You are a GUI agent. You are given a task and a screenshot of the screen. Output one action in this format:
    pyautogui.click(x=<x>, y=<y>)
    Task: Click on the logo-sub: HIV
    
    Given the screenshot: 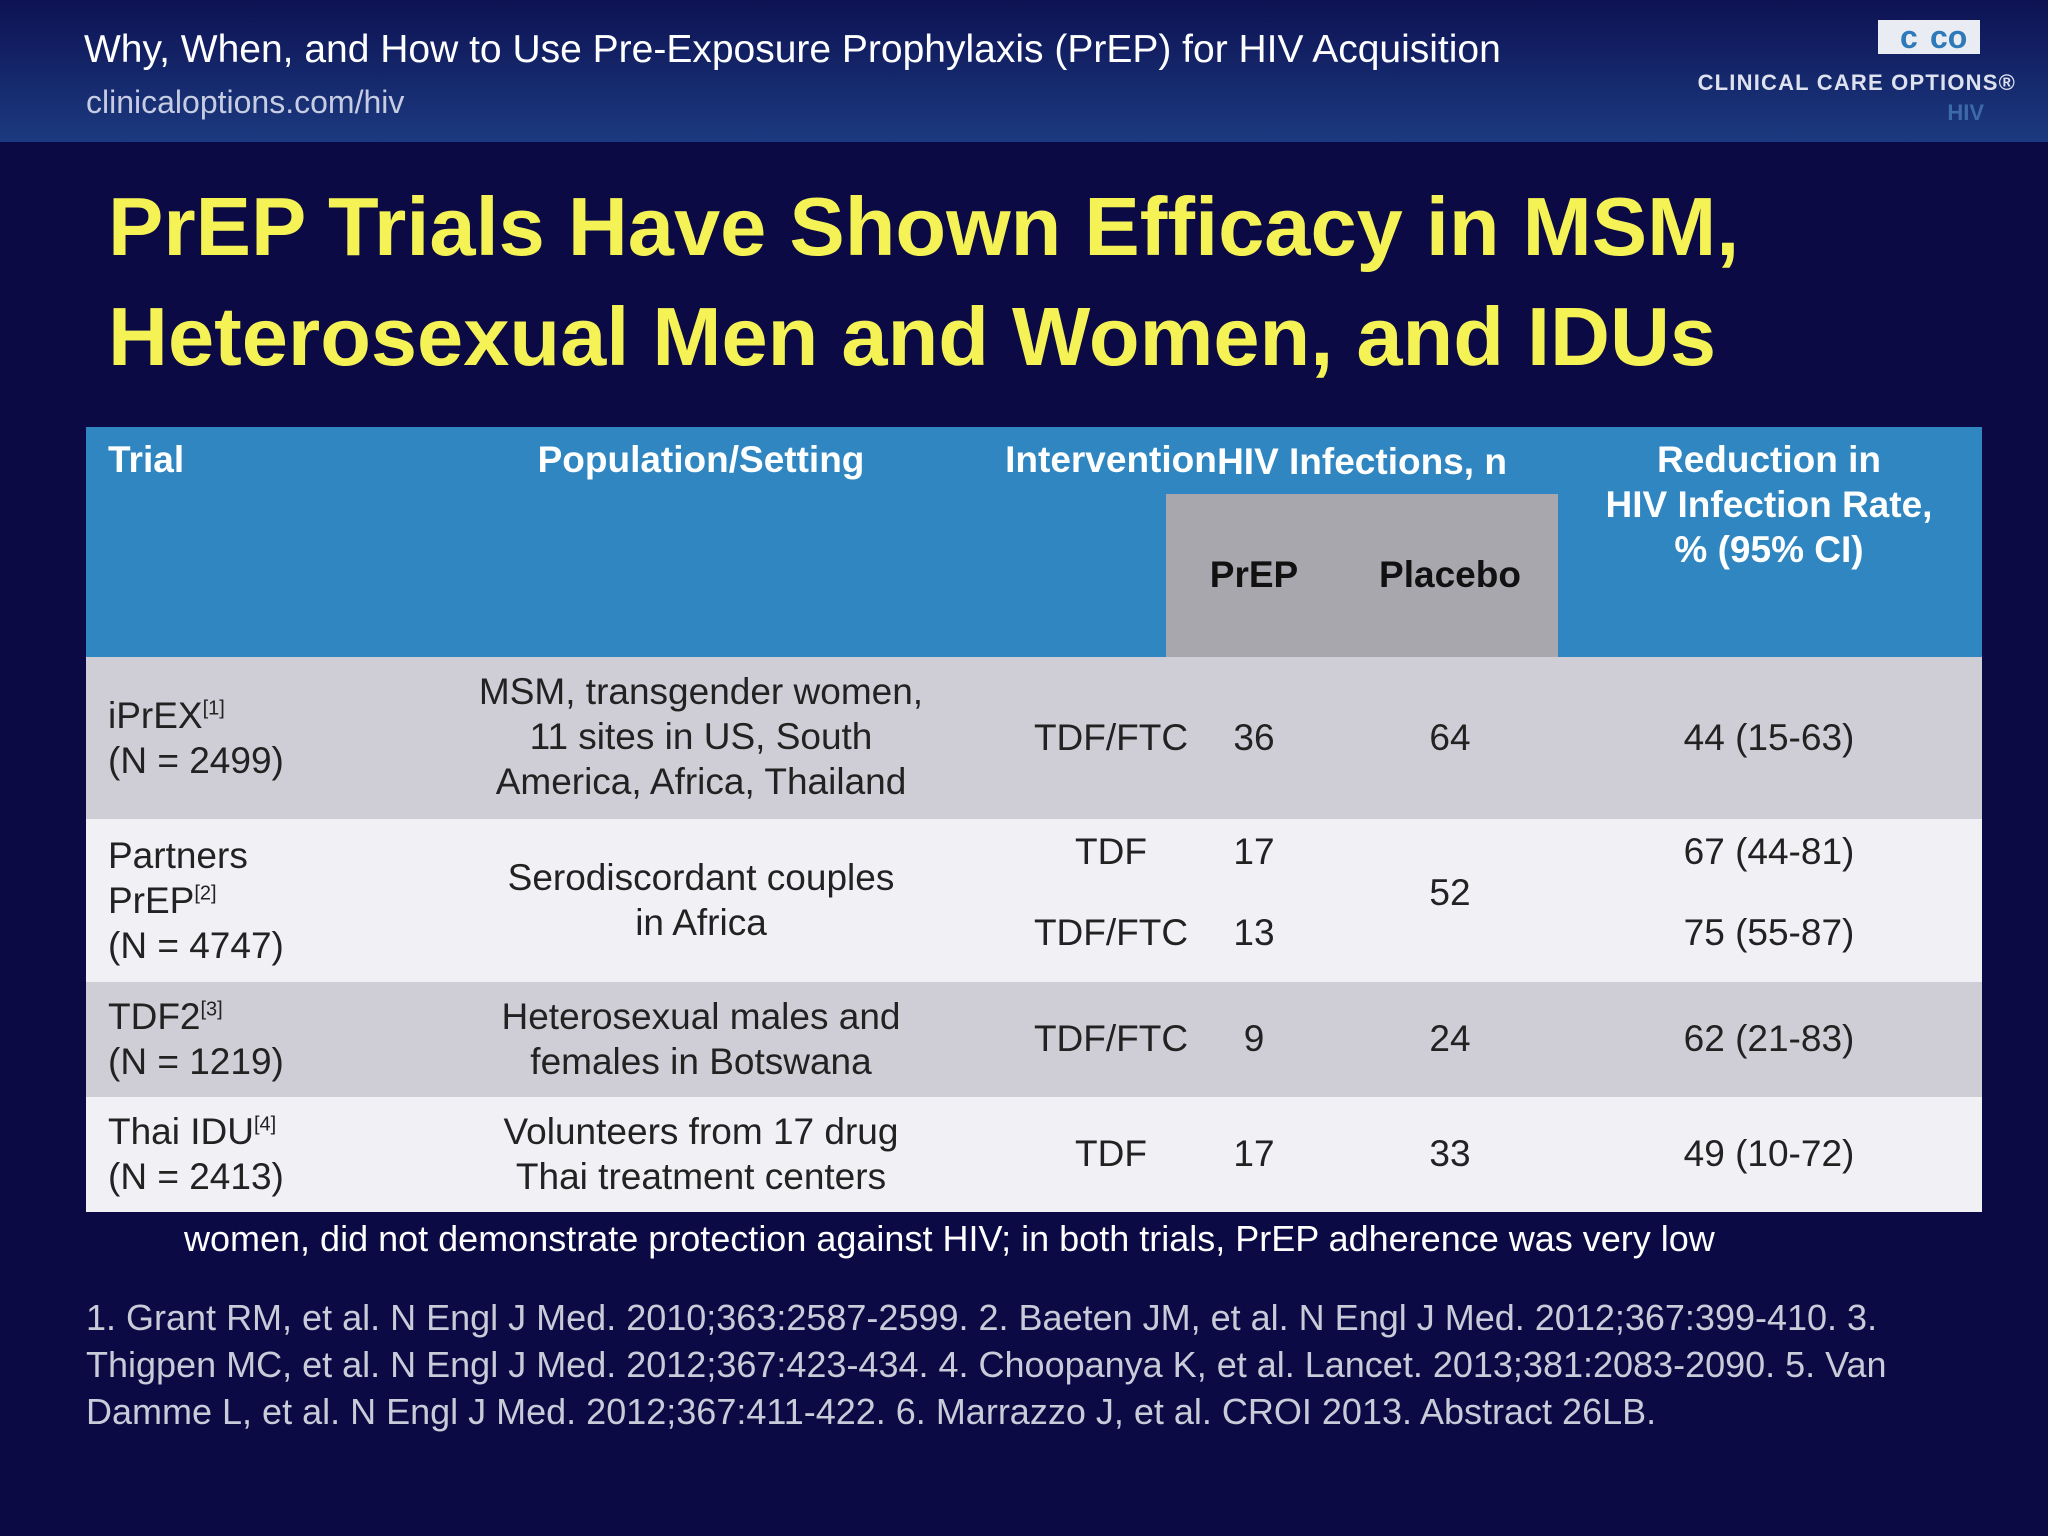 What is the action you would take?
    pyautogui.click(x=1965, y=112)
    